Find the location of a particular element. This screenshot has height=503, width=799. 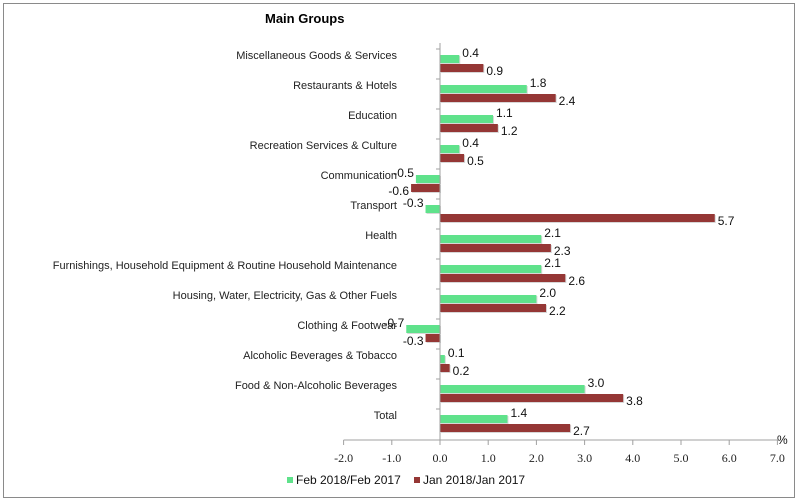

category-label: Transport is located at coordinates (373, 206).